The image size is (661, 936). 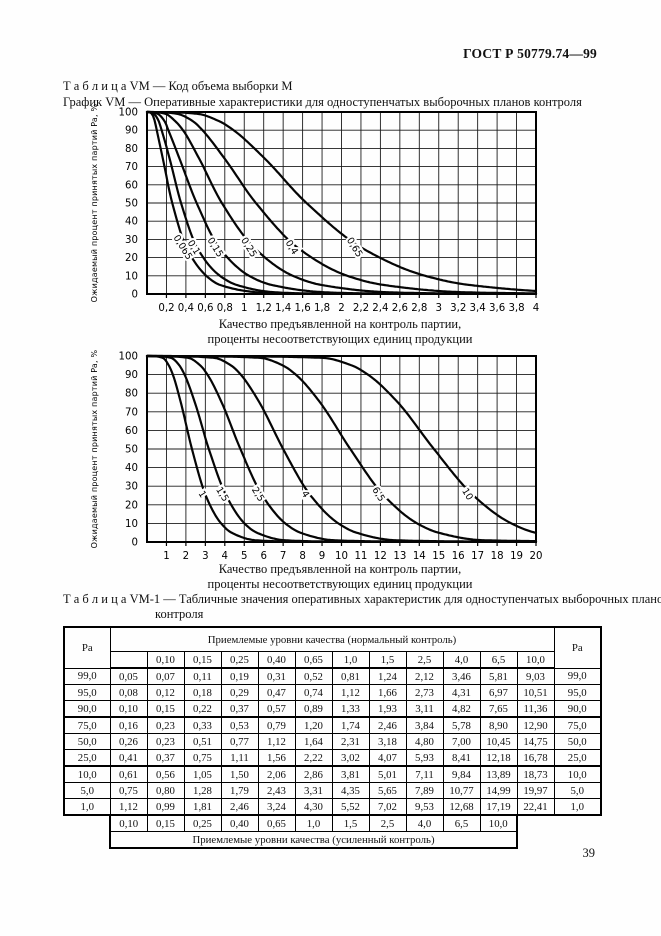 I want to click on data-cell: 4,31, so click(x=461, y=692).